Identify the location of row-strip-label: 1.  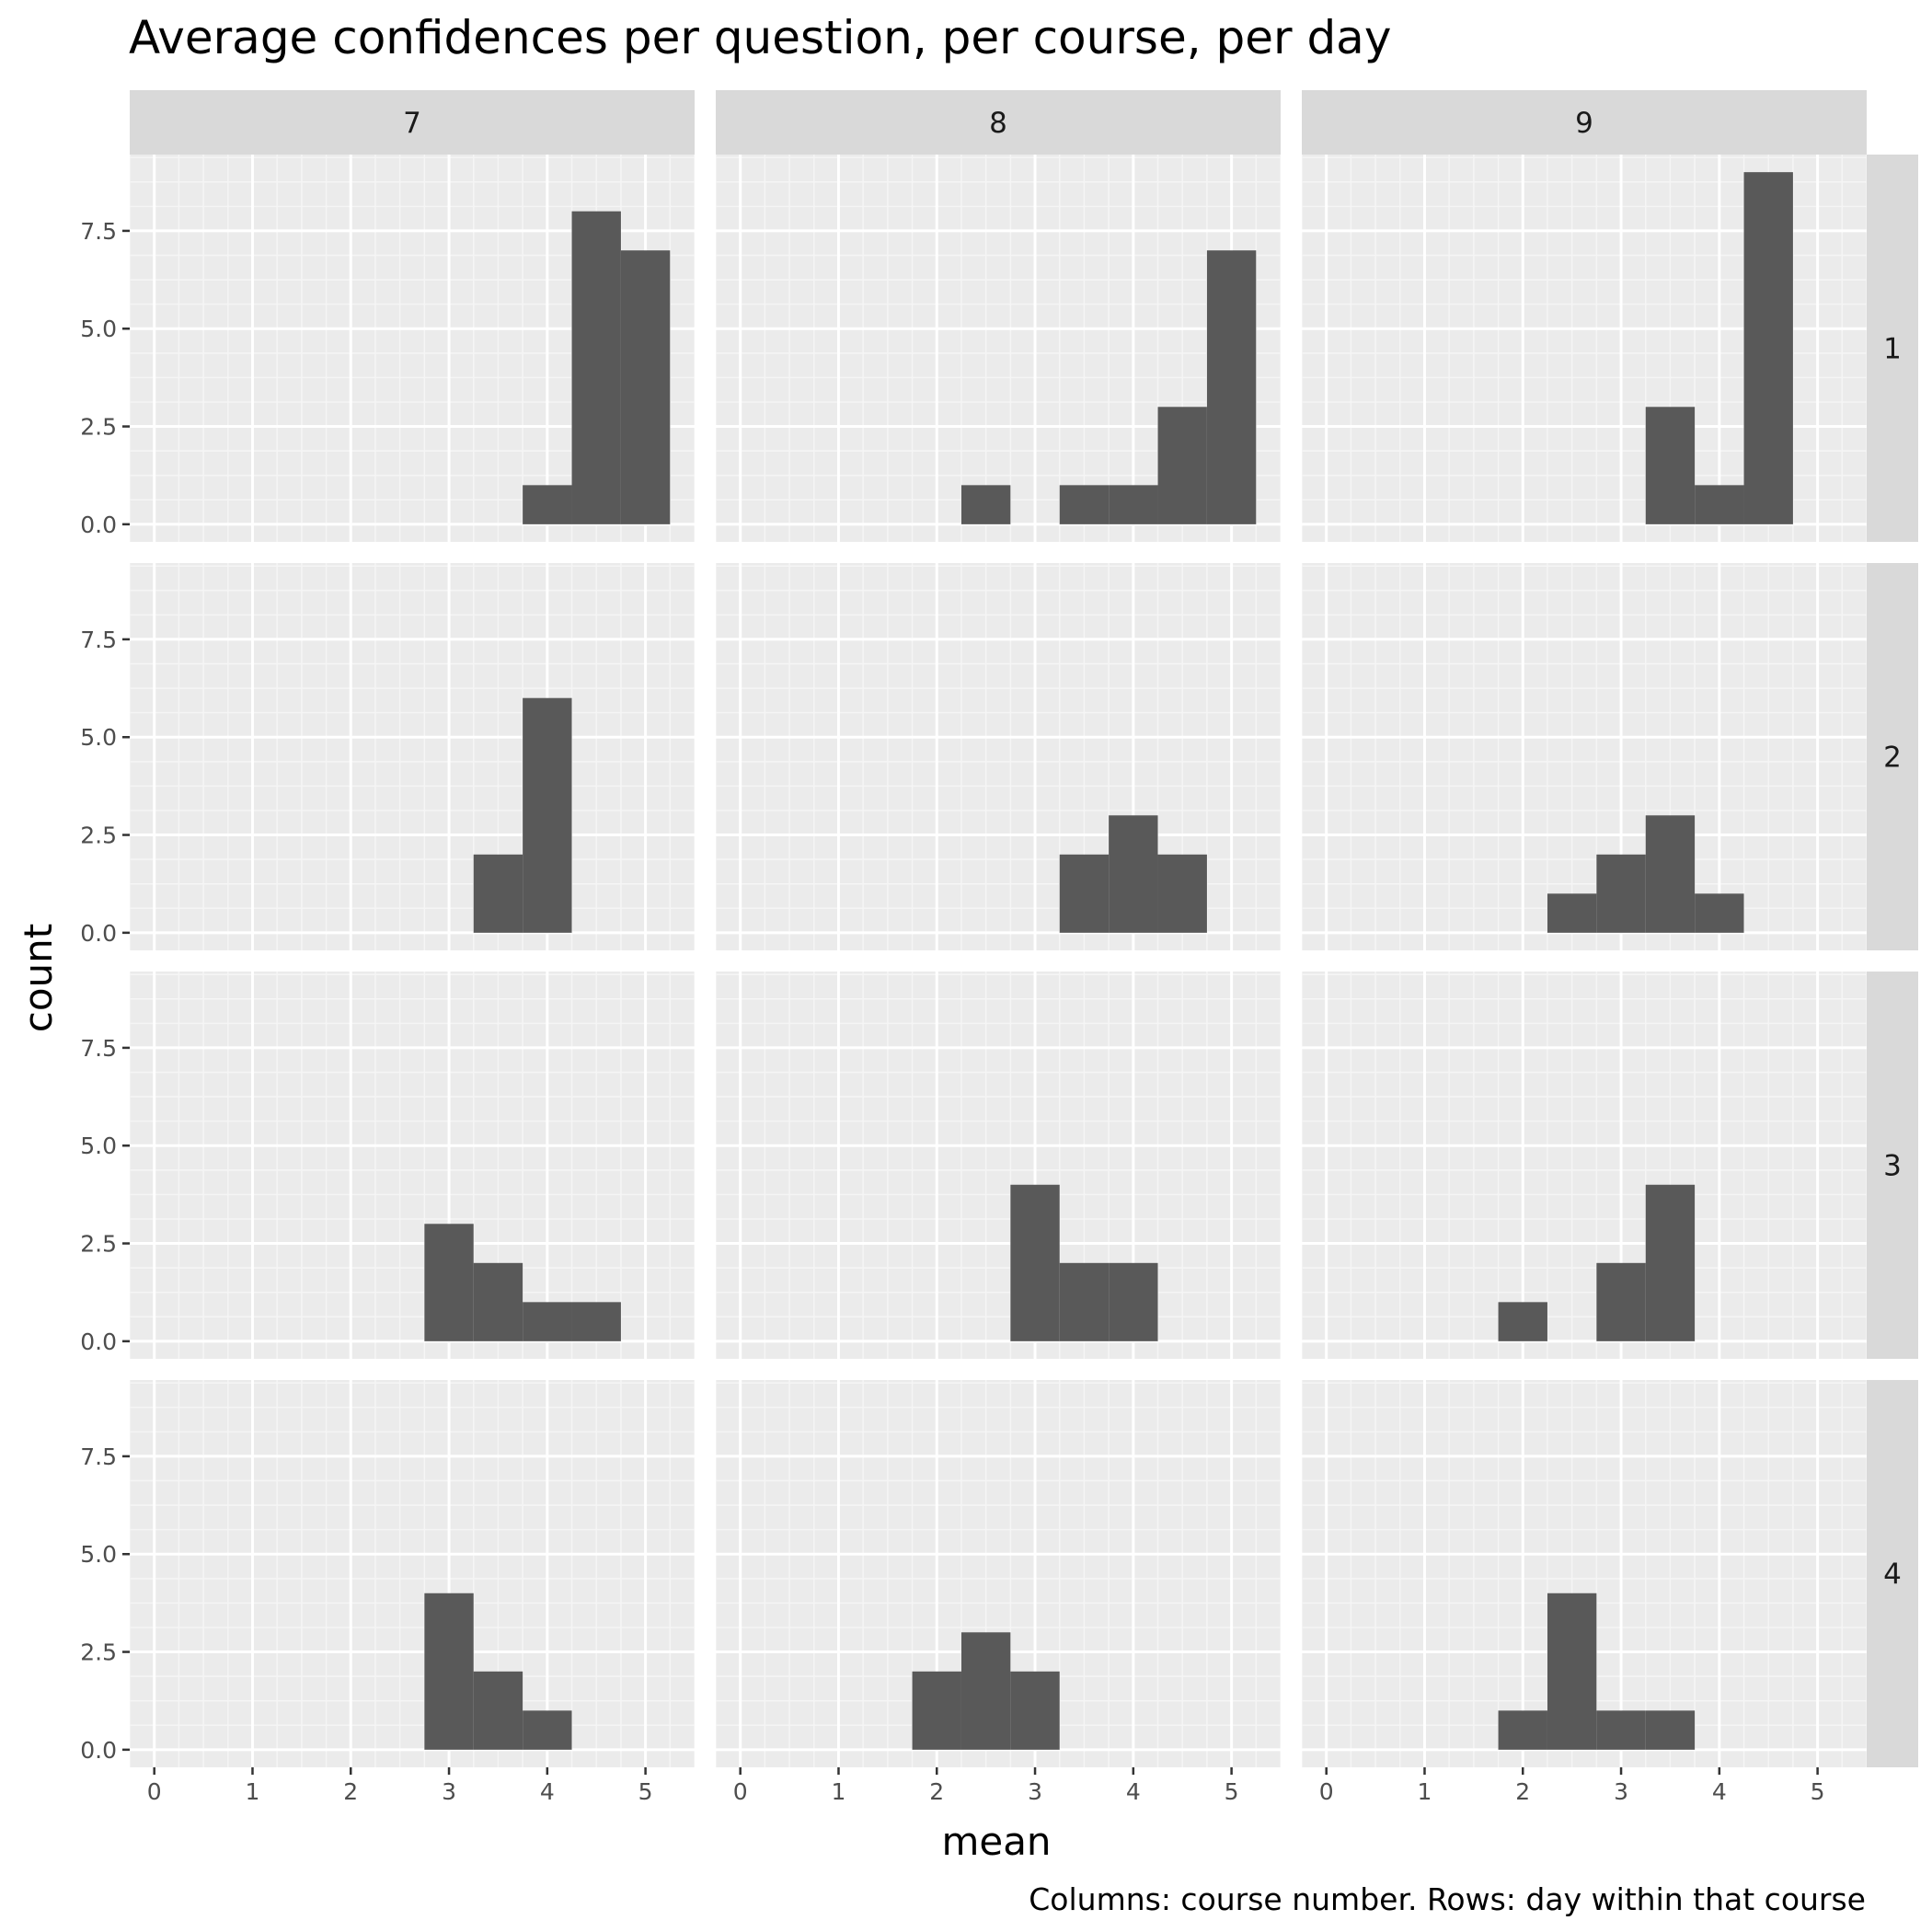
(1892, 349).